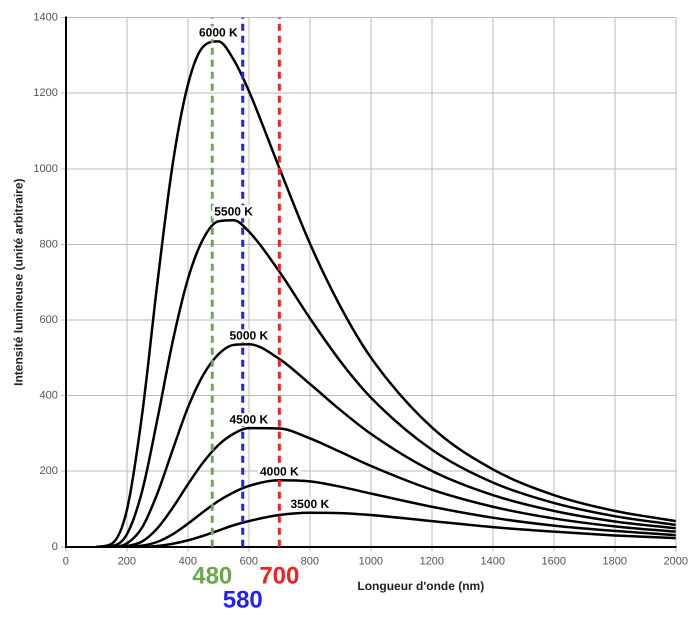  What do you see at coordinates (310, 504) in the screenshot?
I see `series-label: 3500 K` at bounding box center [310, 504].